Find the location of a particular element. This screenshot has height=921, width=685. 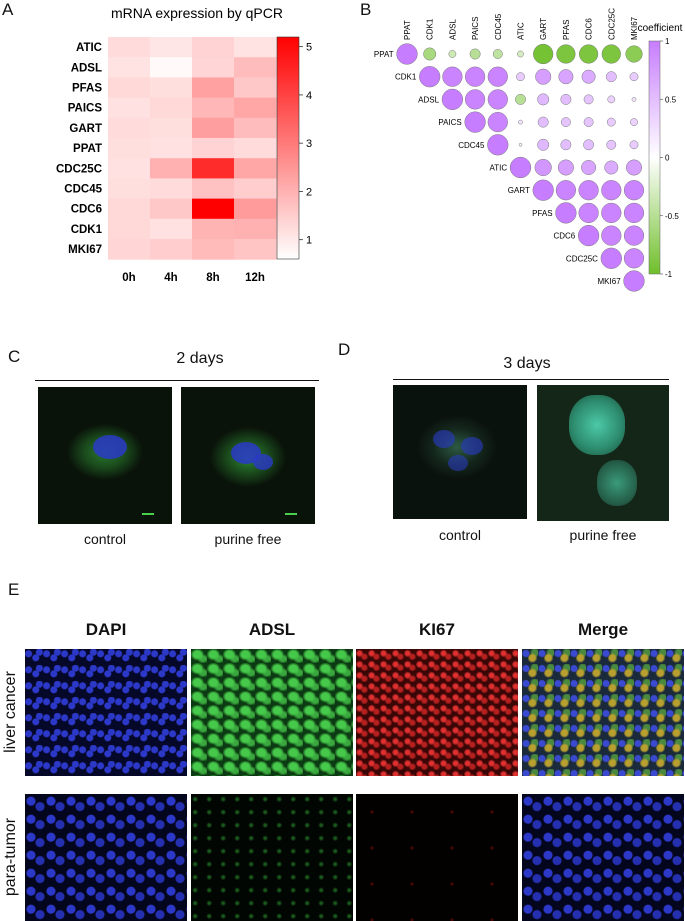

correlation-col-label: ATIC is located at coordinates (521, 31).